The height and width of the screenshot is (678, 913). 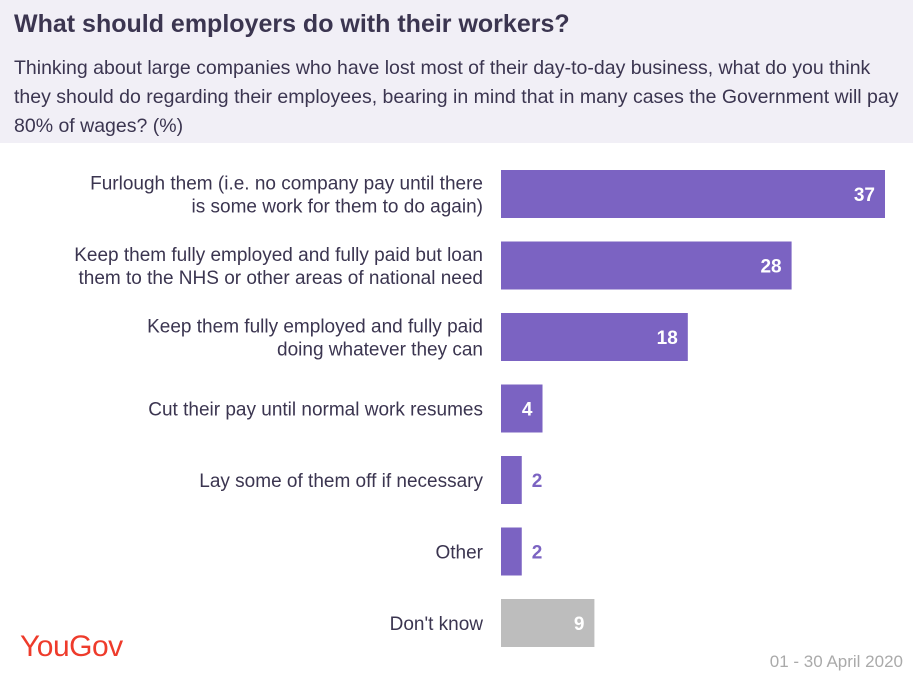 What do you see at coordinates (489, 551) in the screenshot?
I see `bar-row: Other 2` at bounding box center [489, 551].